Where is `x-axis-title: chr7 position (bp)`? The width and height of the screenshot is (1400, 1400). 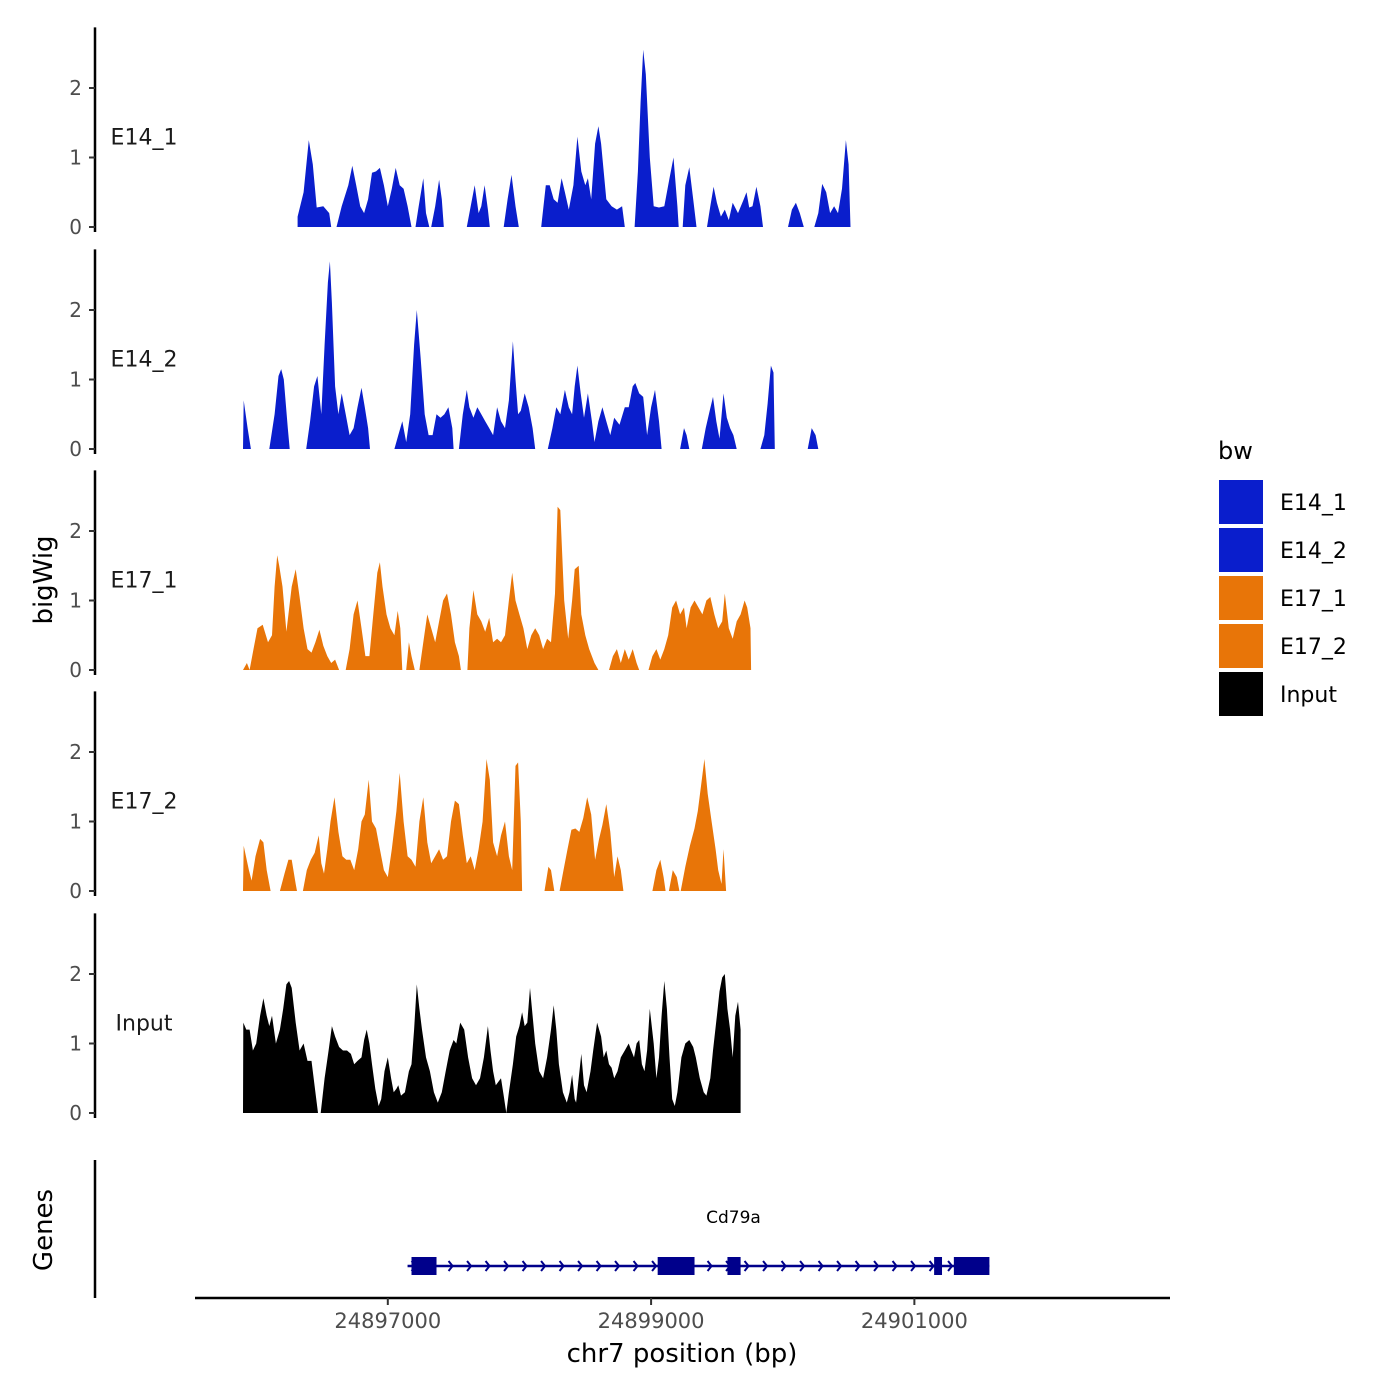 x-axis-title: chr7 position (bp) is located at coordinates (682, 1354).